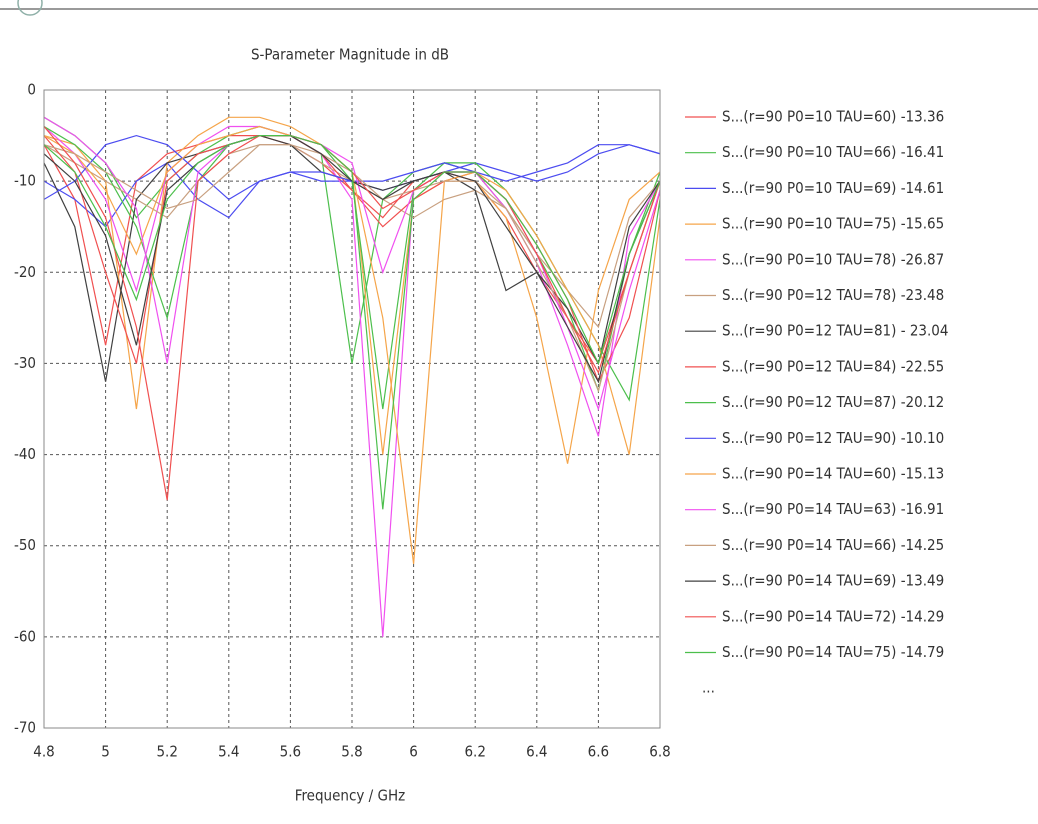 This screenshot has height=824, width=1038. Describe the element at coordinates (25, 454) in the screenshot. I see `y-tick-label: -40` at that location.